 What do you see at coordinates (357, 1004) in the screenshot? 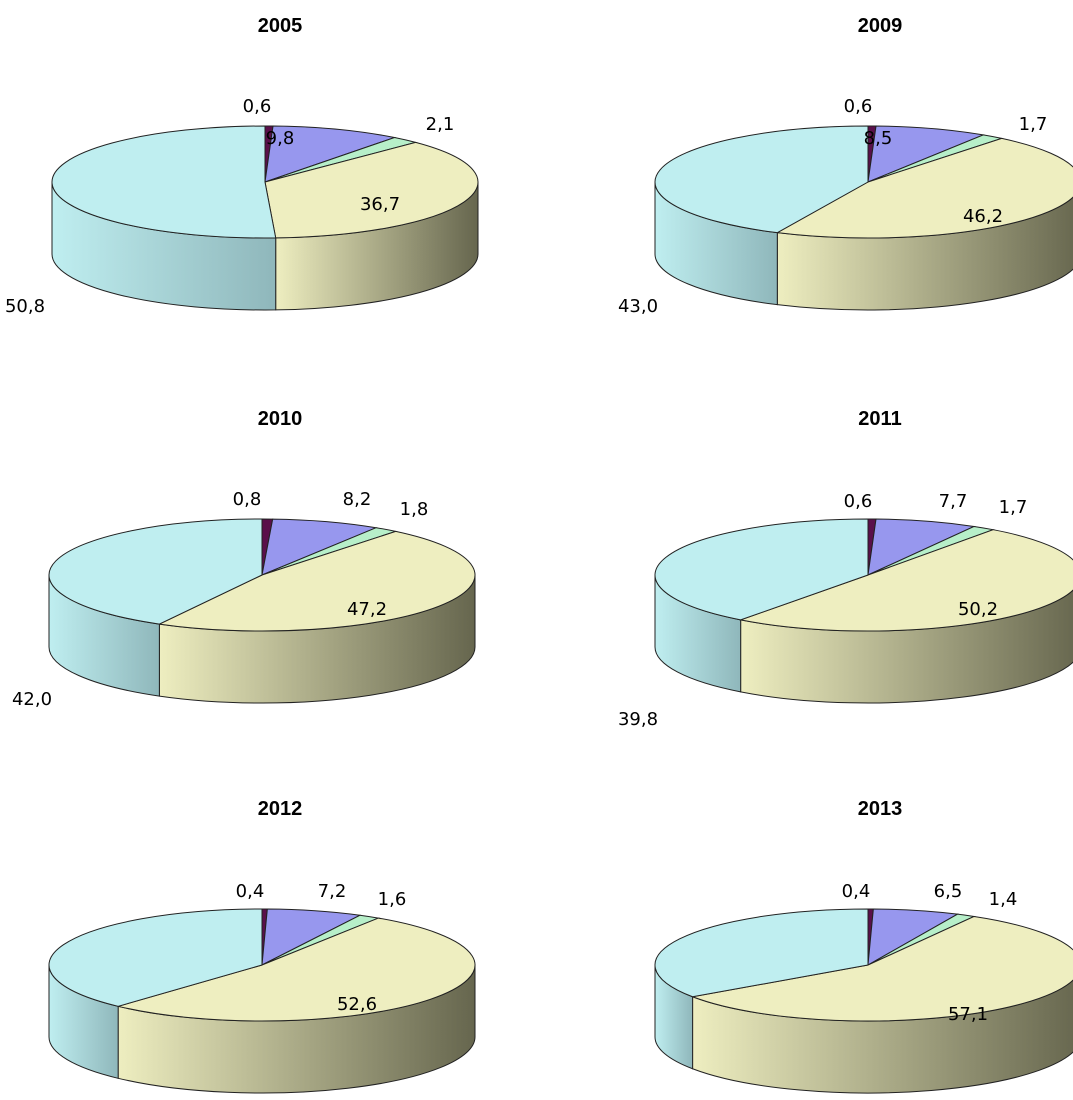
I see `data-label: 52,6` at bounding box center [357, 1004].